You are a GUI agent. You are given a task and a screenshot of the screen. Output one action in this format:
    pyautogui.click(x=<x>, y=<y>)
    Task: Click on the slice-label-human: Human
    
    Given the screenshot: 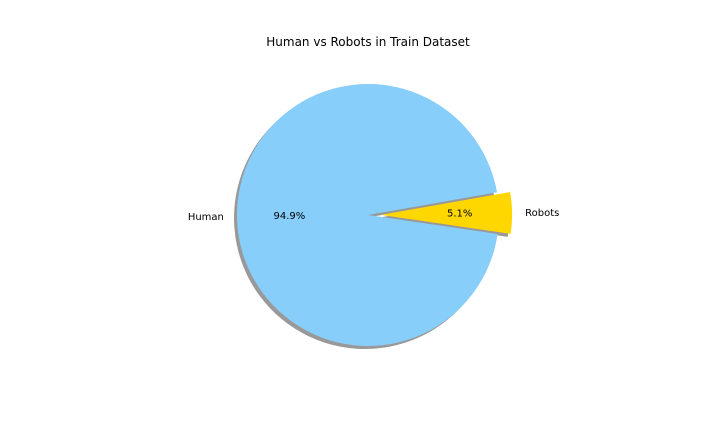 What is the action you would take?
    pyautogui.click(x=206, y=217)
    